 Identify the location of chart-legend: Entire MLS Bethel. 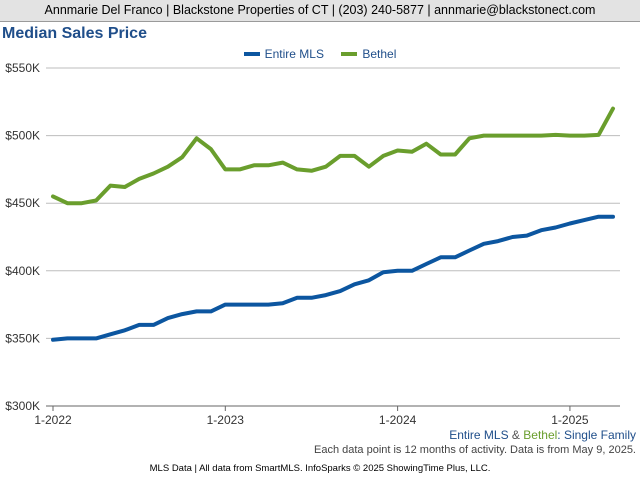
(320, 53).